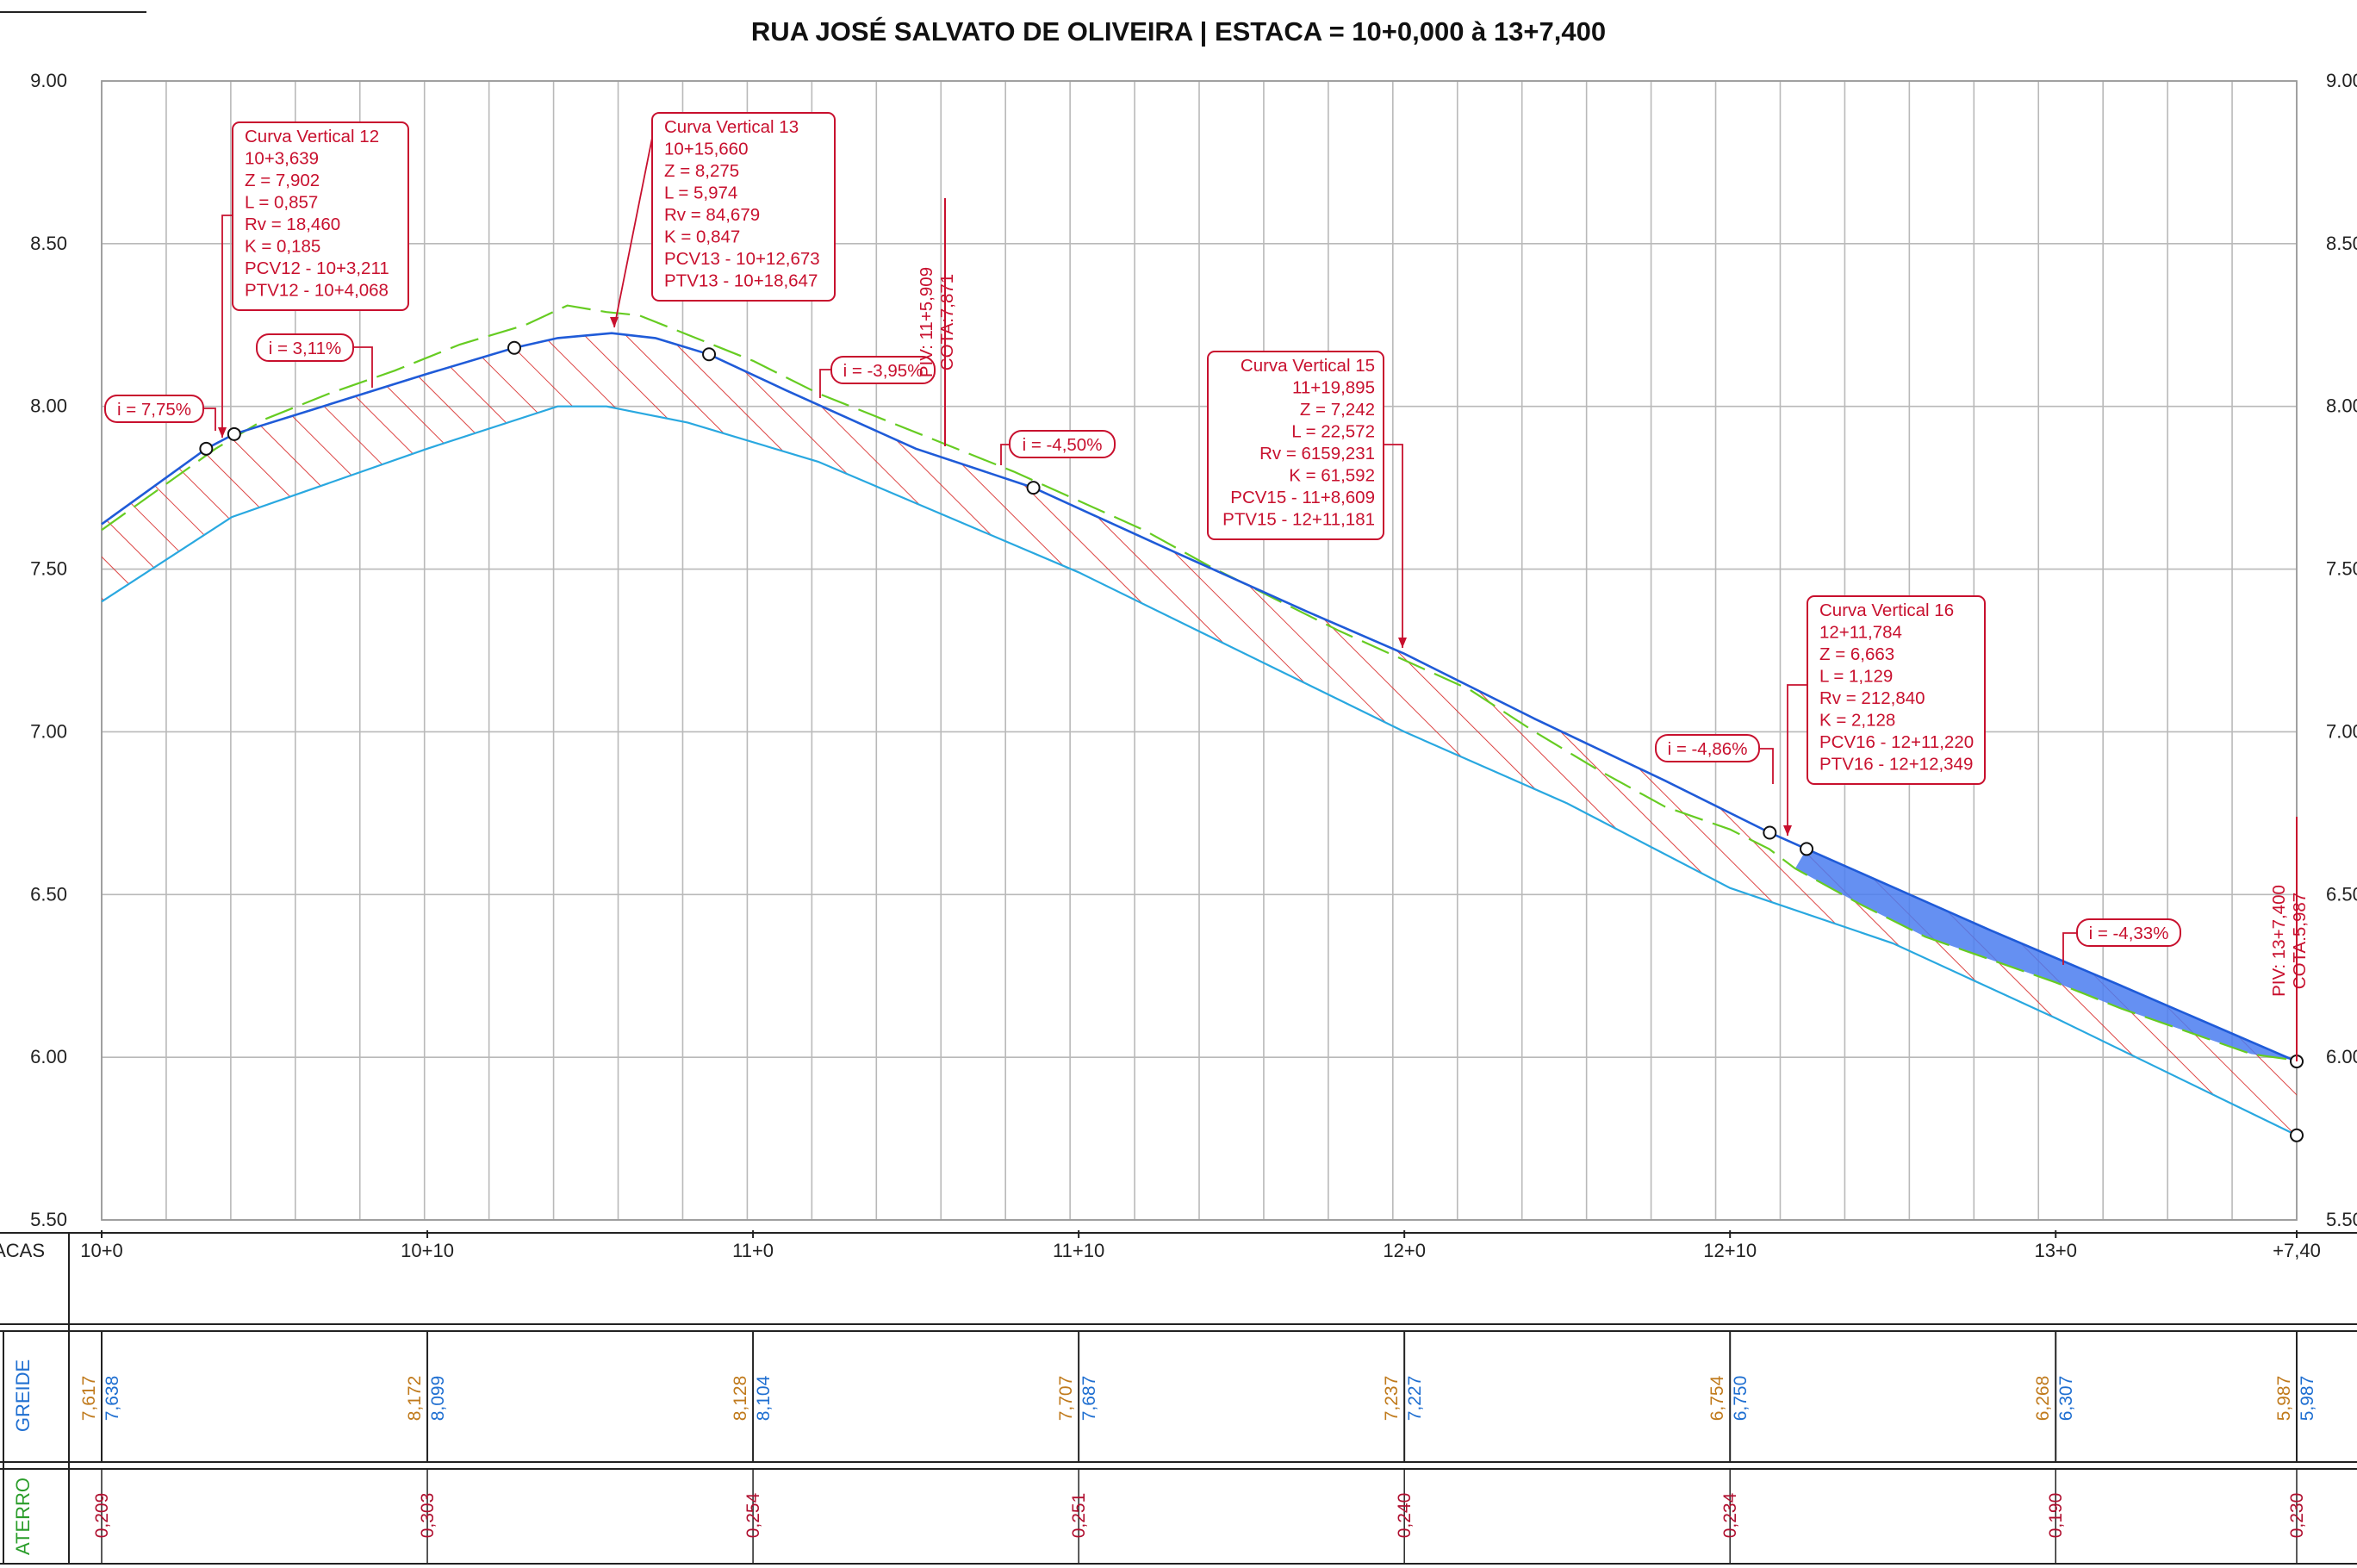  What do you see at coordinates (48, 81) in the screenshot?
I see `y-tick-label-left: 9.00` at bounding box center [48, 81].